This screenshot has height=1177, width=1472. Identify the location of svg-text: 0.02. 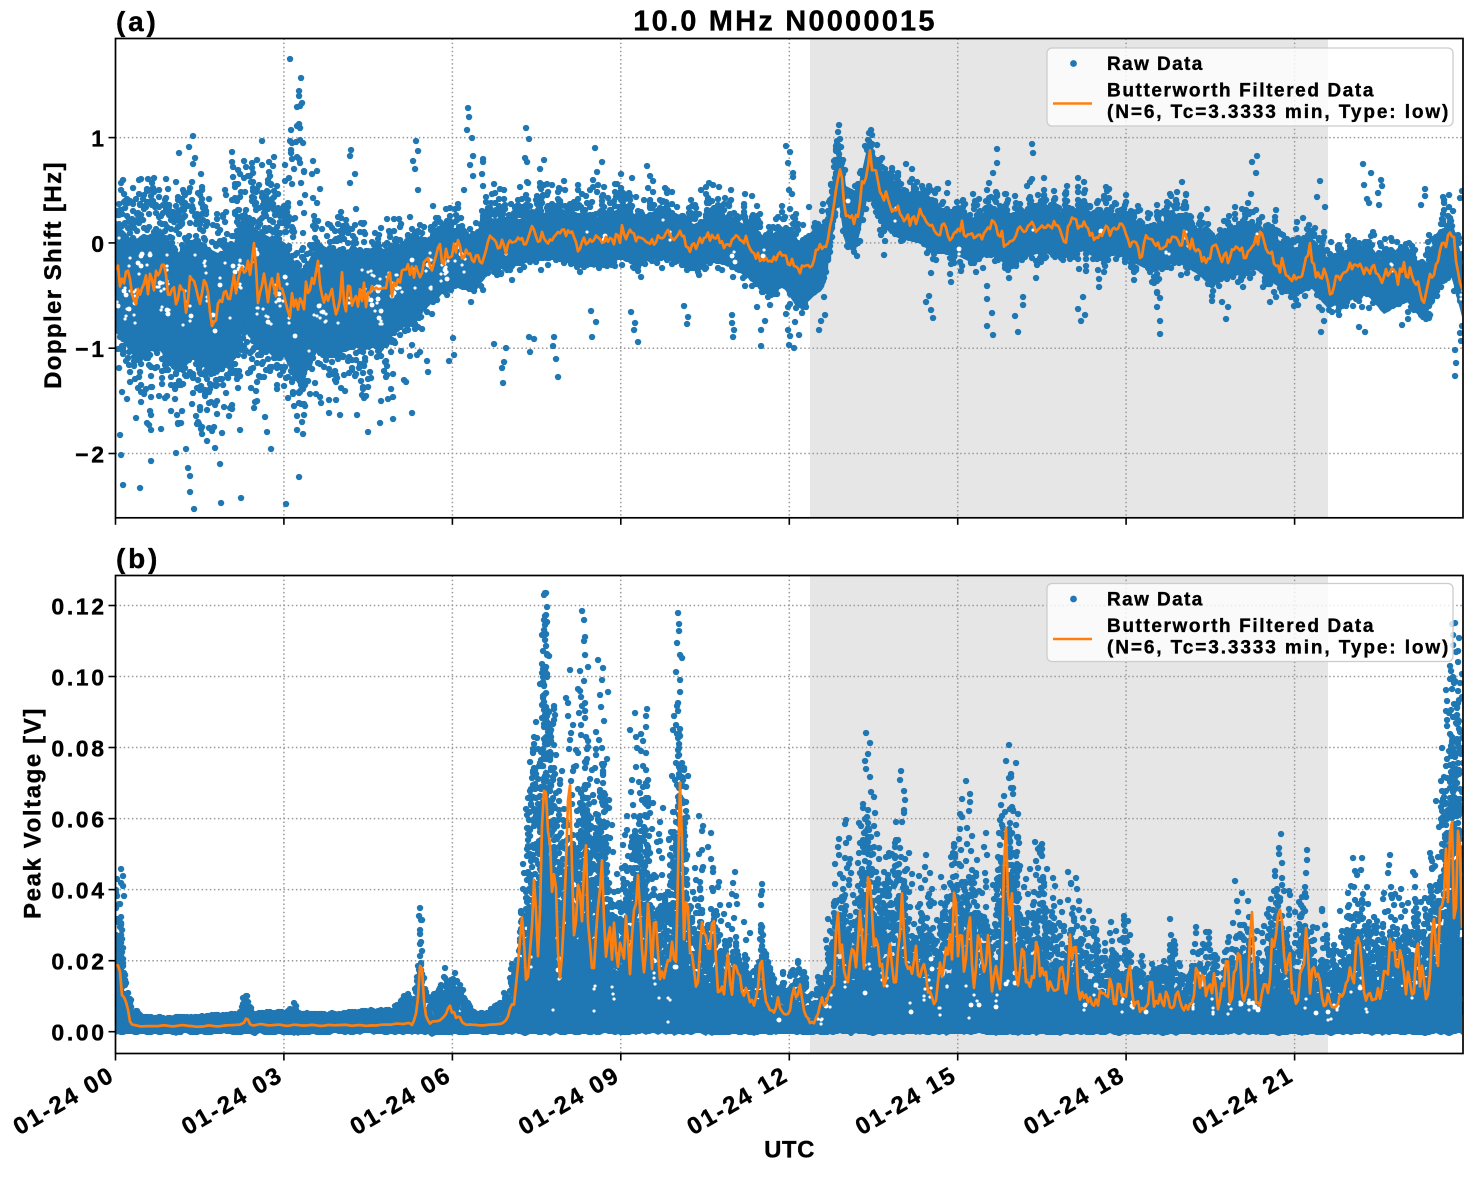
(78, 962).